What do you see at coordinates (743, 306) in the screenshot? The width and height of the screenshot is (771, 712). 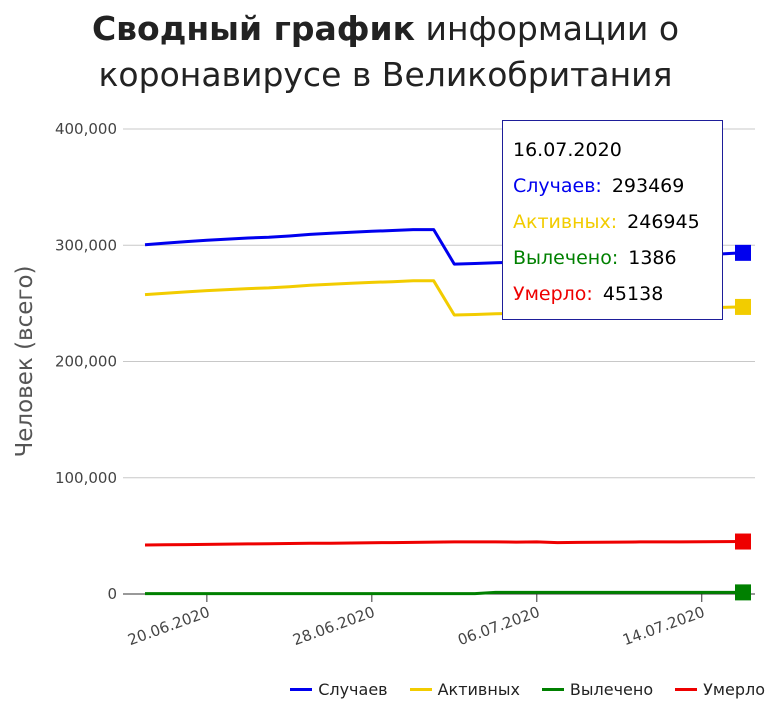 I see `series-marker-active` at bounding box center [743, 306].